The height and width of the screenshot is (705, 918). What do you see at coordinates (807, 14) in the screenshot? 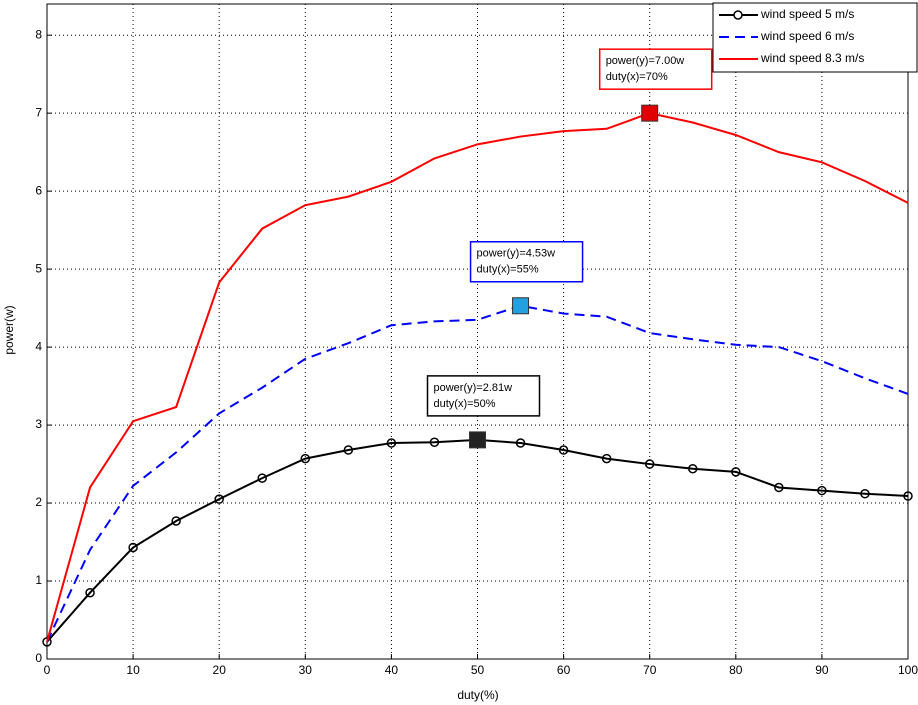
I see `legend-label: wind speed 5 m/s` at bounding box center [807, 14].